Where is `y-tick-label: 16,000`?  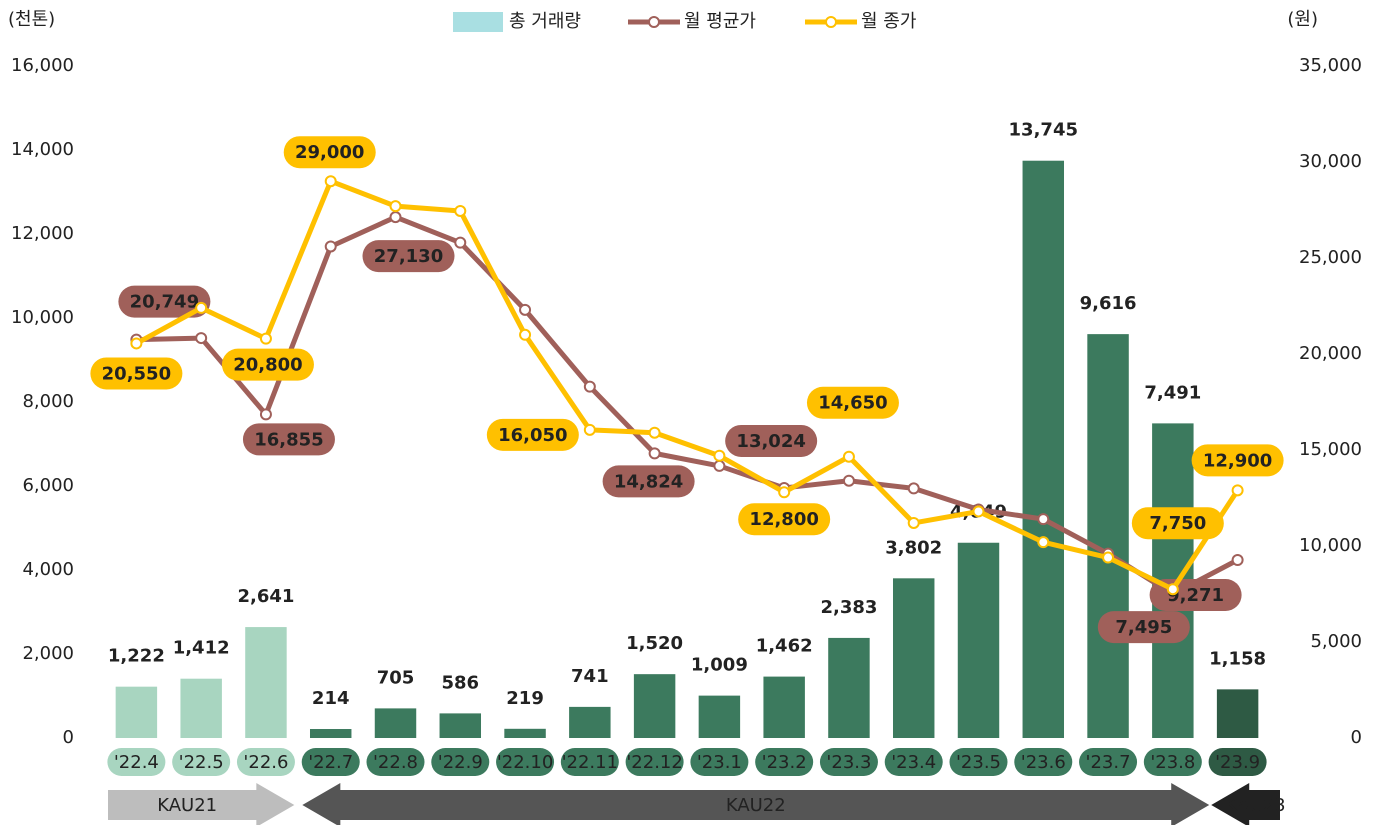
y-tick-label: 16,000 is located at coordinates (42, 65).